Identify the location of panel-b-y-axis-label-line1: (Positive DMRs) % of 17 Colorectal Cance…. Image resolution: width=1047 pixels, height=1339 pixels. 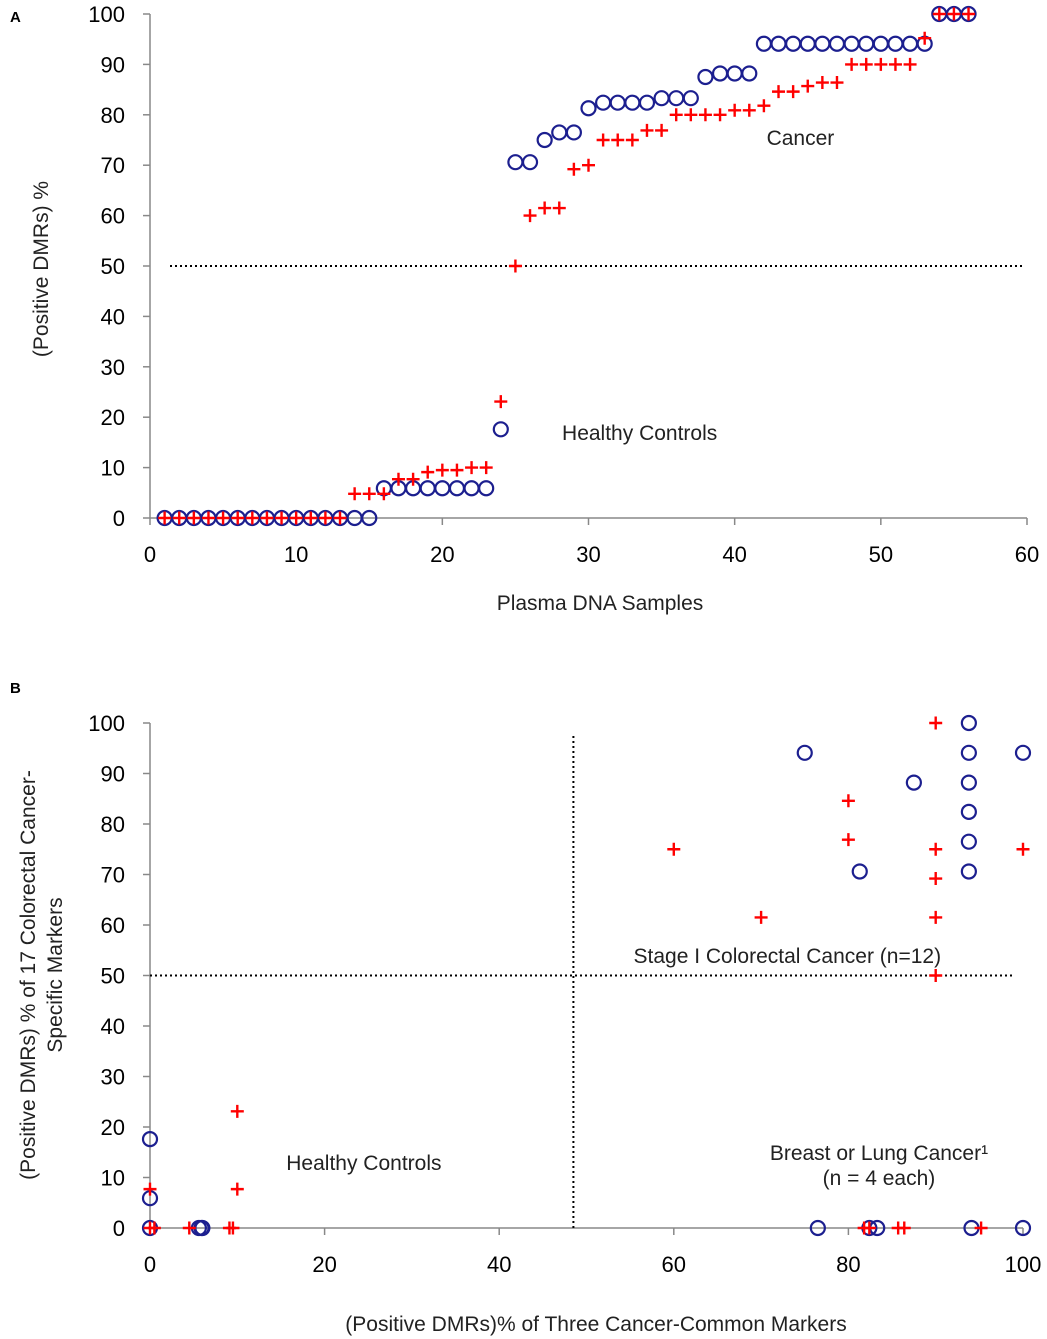
(28, 975).